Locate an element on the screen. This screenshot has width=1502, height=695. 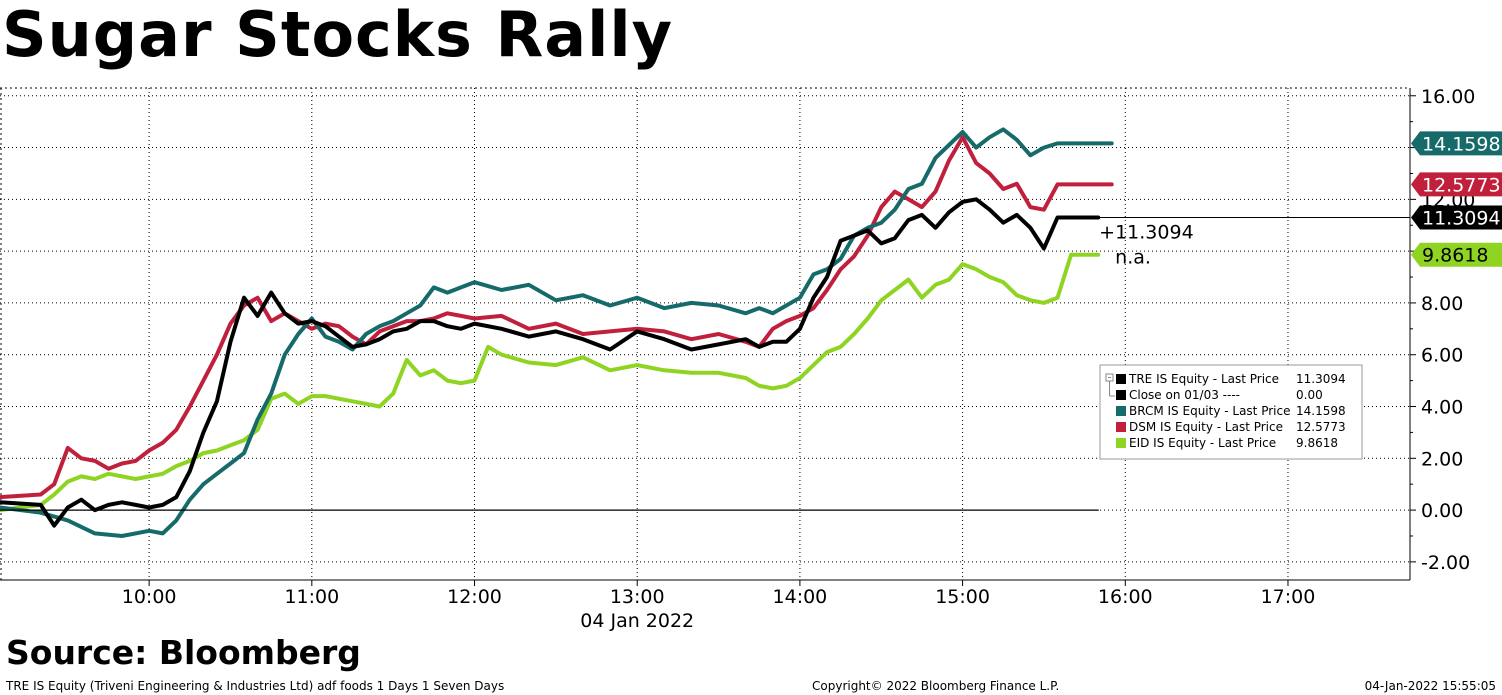
last-value-tag-label: 9.8618 is located at coordinates (1455, 256).